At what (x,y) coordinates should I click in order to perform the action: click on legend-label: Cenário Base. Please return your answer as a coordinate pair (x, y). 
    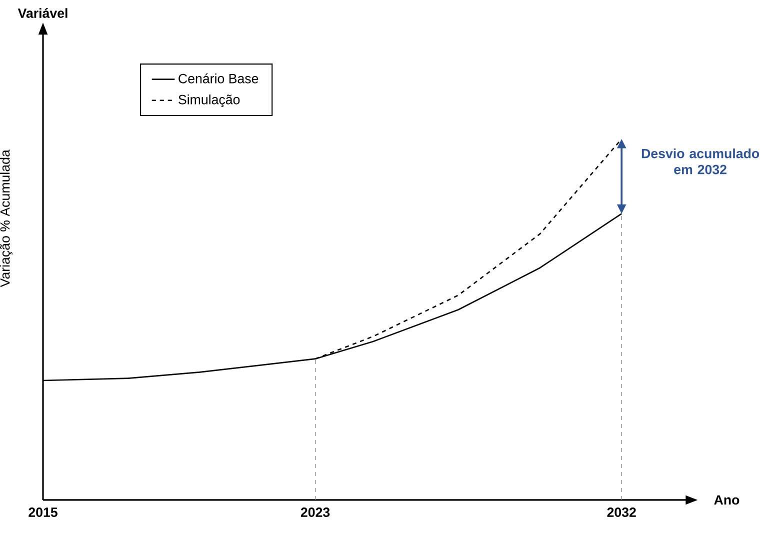
    Looking at the image, I should click on (218, 78).